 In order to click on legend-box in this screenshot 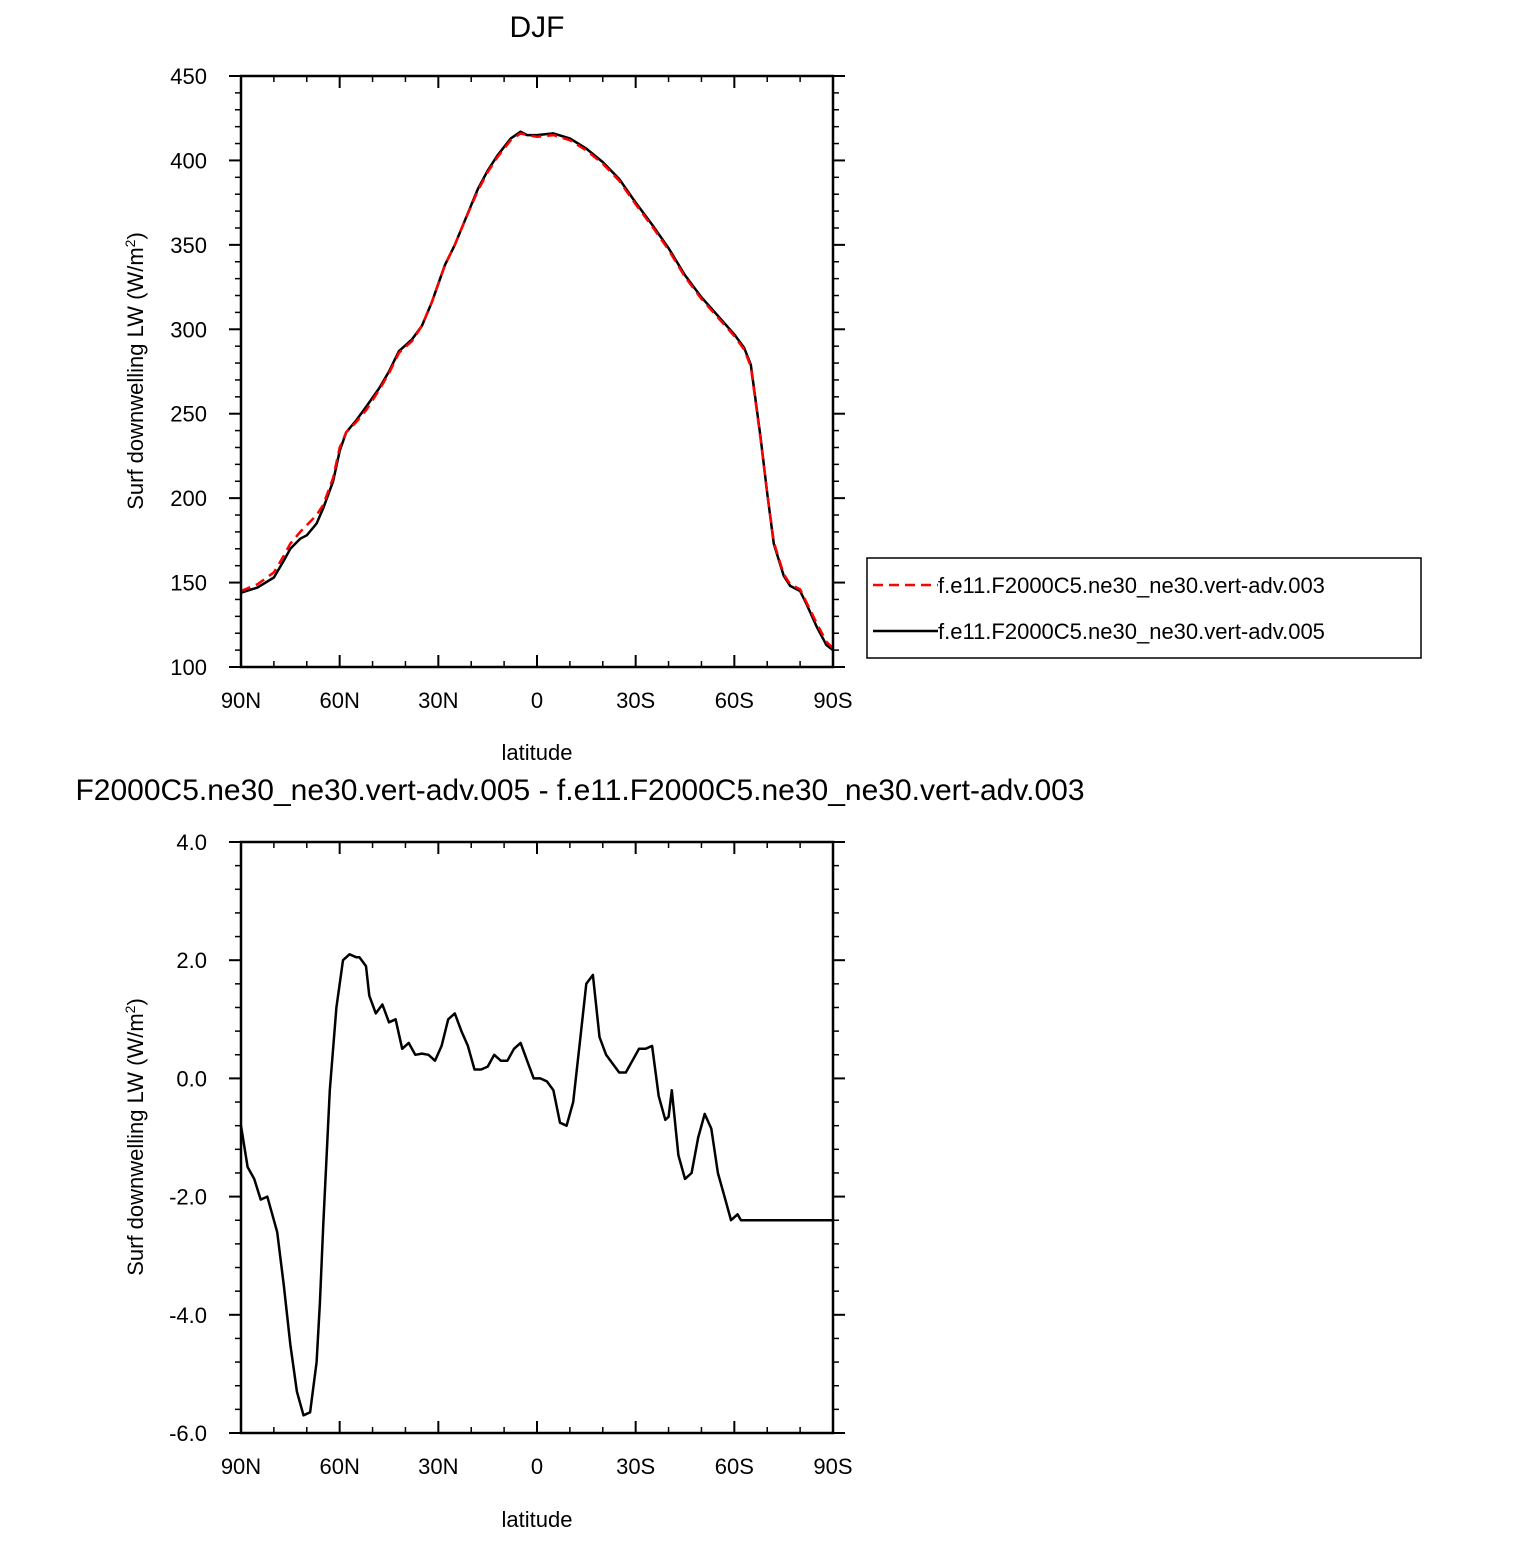, I will do `click(1144, 608)`.